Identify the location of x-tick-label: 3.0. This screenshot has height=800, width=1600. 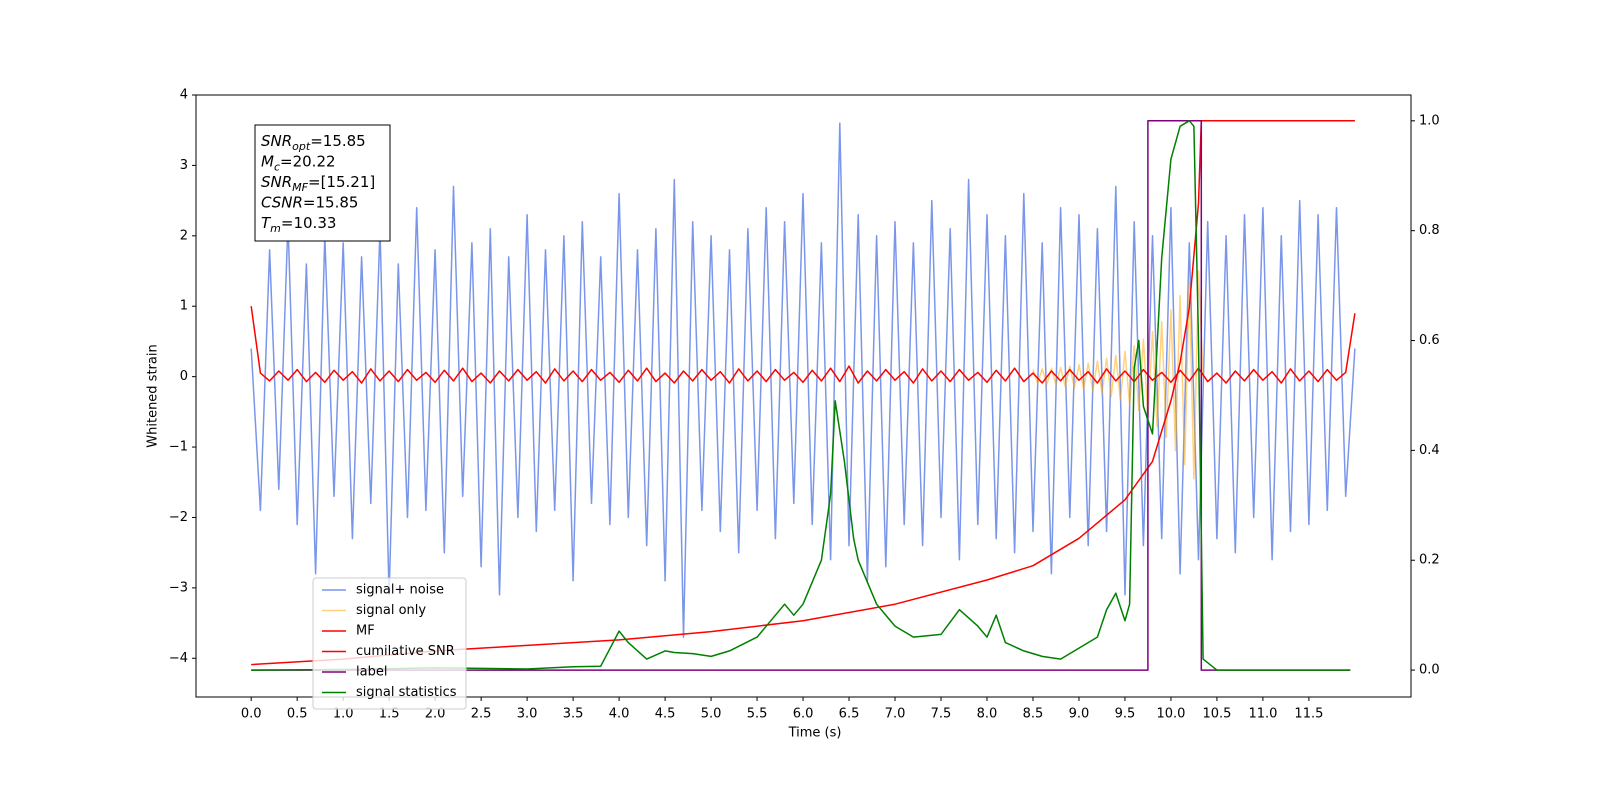
(527, 714).